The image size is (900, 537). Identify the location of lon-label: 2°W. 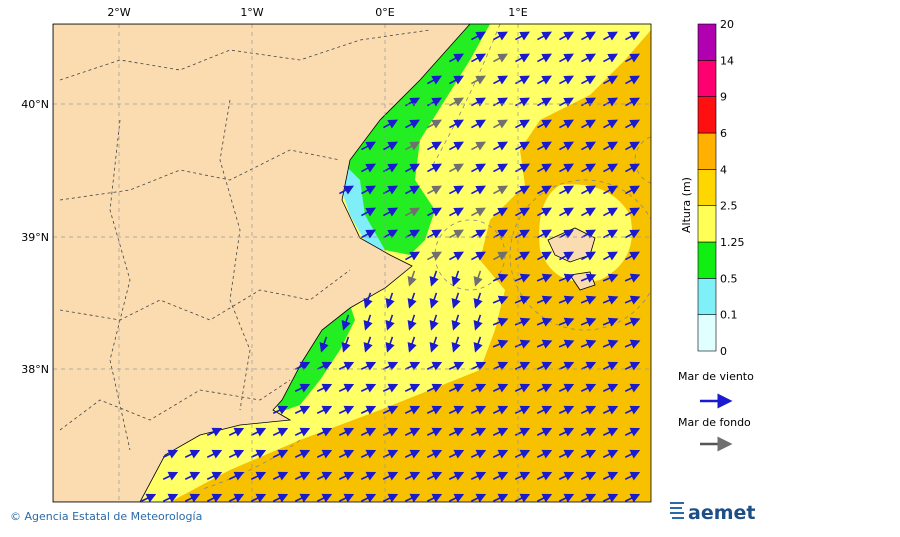
(118, 12).